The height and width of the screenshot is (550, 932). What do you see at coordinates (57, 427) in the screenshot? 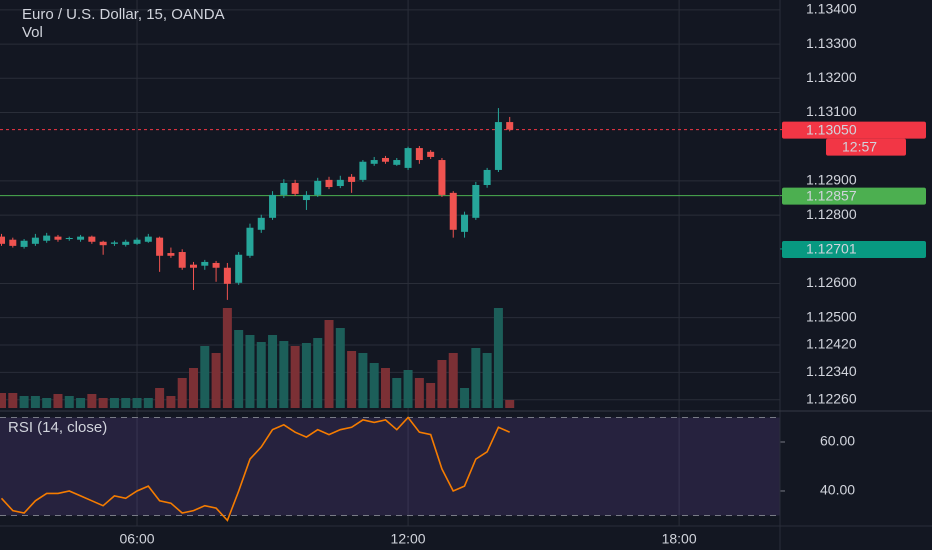
I see `rsi-legend: RSI (14, close)` at bounding box center [57, 427].